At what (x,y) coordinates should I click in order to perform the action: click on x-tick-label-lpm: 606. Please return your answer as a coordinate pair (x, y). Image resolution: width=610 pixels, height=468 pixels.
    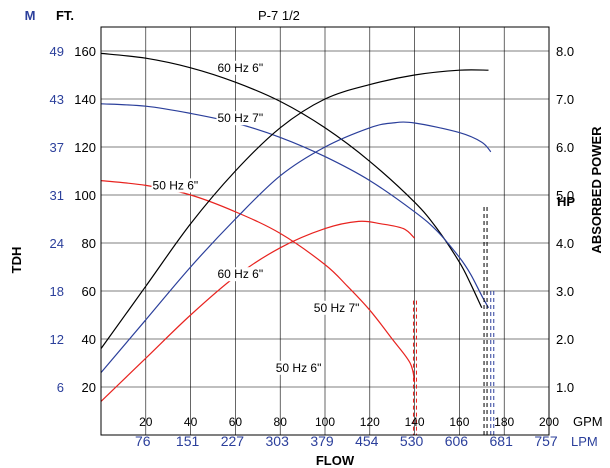
    Looking at the image, I should click on (457, 441).